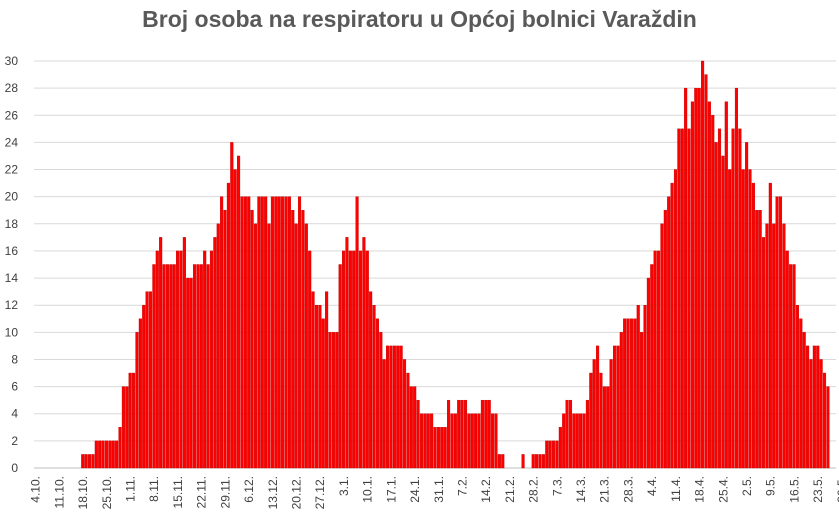 Image resolution: width=839 pixels, height=520 pixels. What do you see at coordinates (131, 489) in the screenshot?
I see `x-tick-label: 1.11.` at bounding box center [131, 489].